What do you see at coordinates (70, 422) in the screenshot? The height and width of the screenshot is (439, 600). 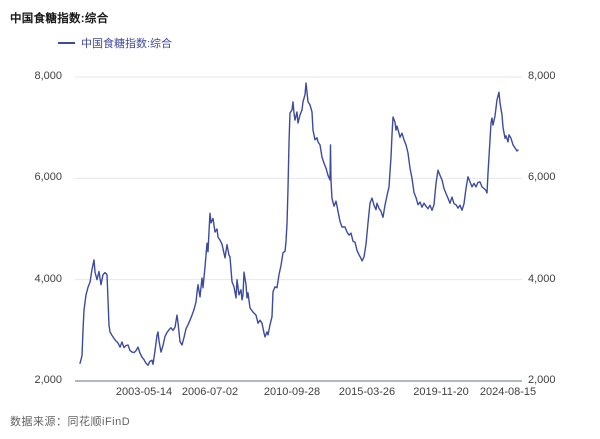 I see `data-source-note: 数据来源：同花顺iFinD` at bounding box center [70, 422].